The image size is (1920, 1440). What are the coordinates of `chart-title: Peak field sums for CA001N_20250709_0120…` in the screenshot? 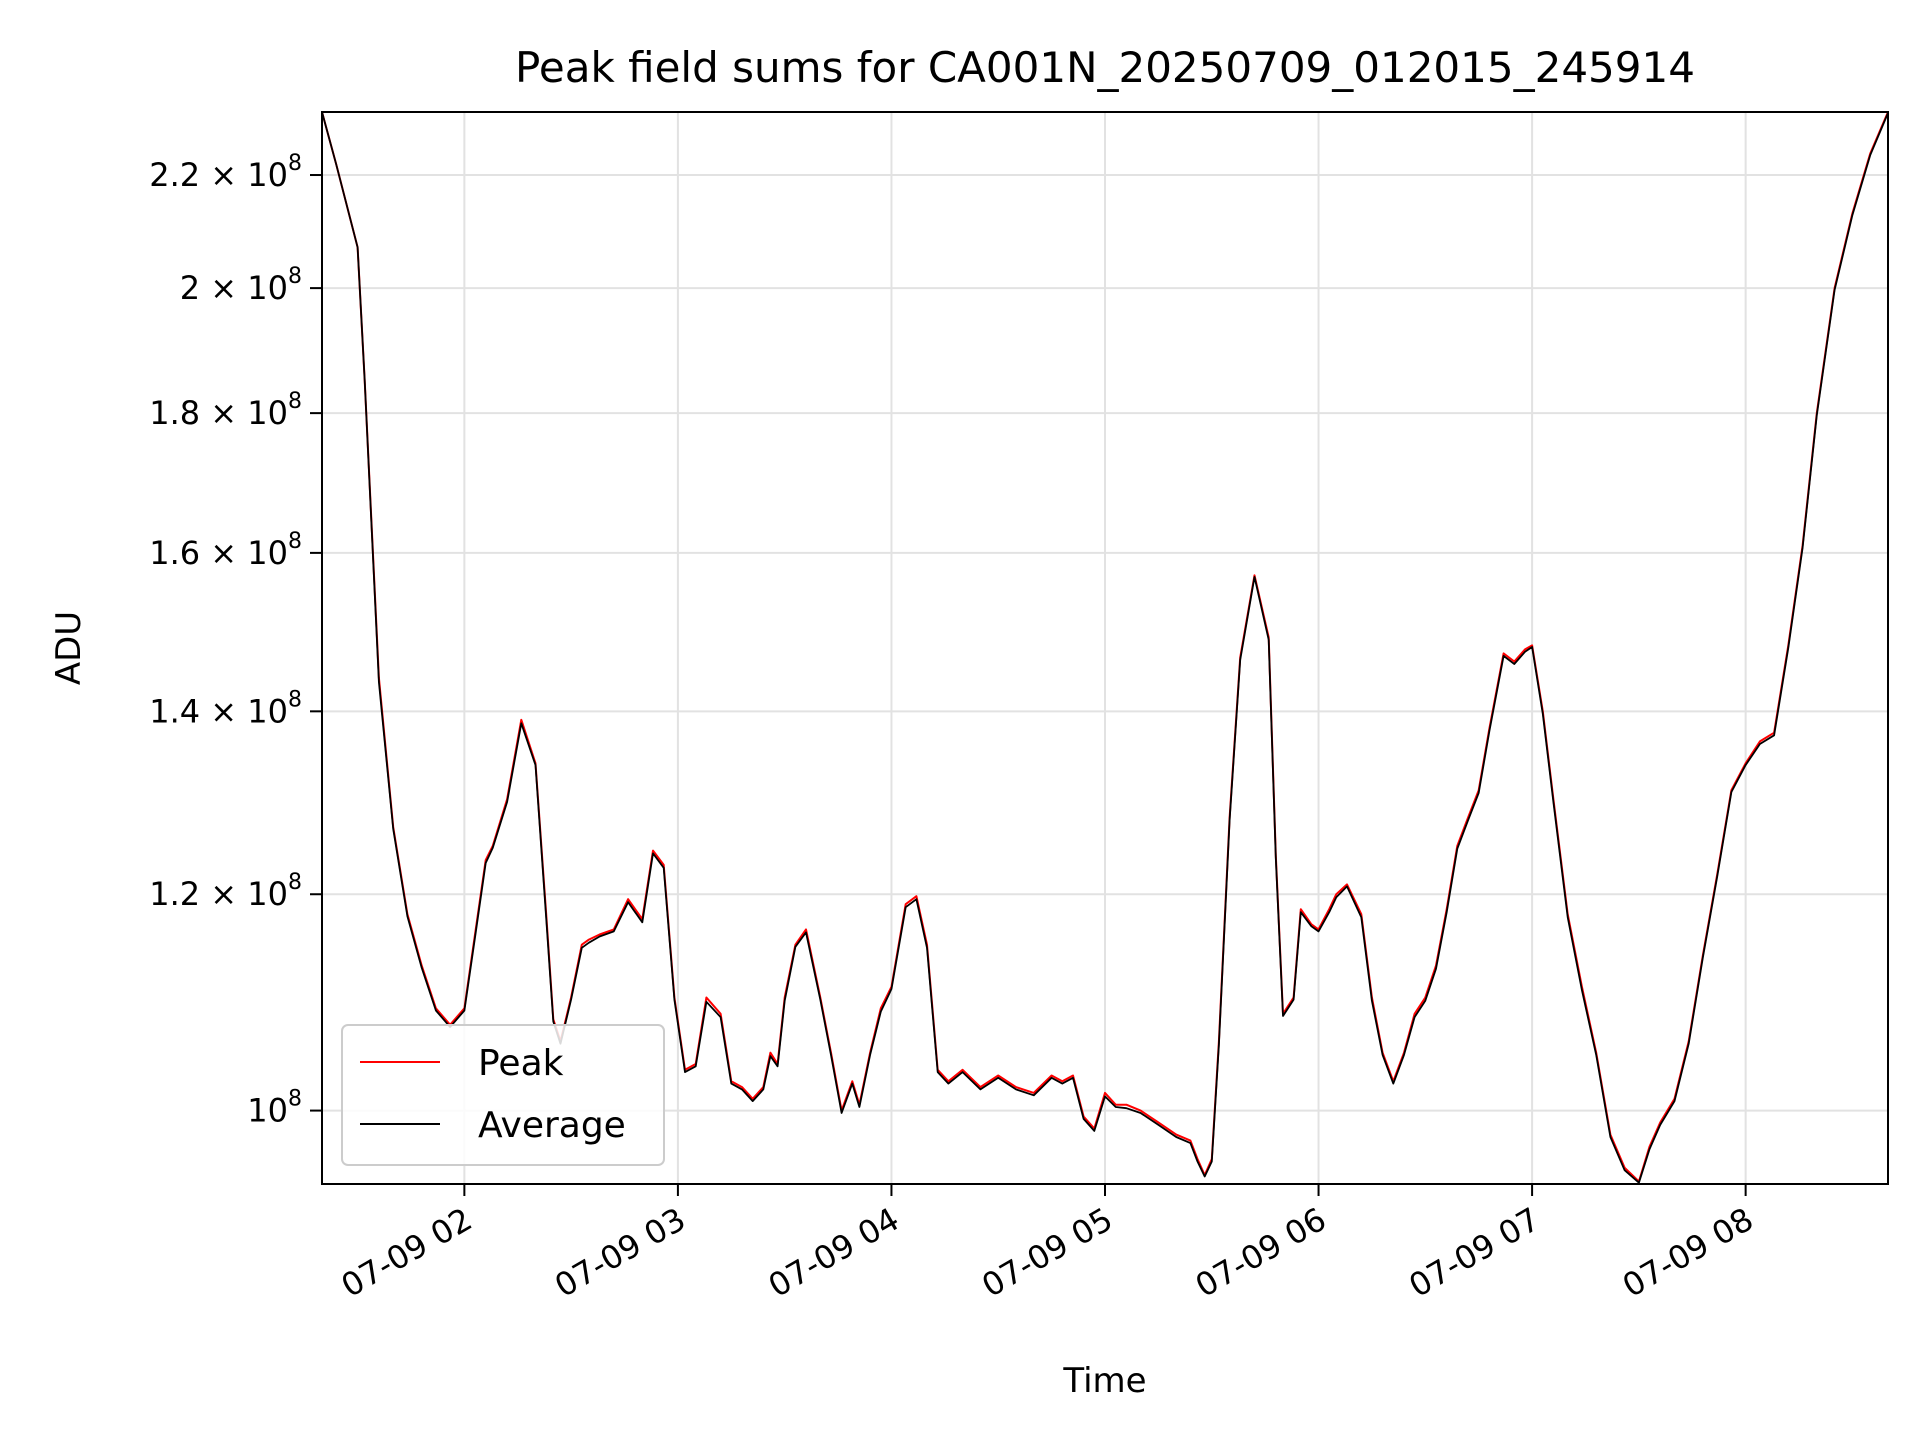 It's located at (1105, 67).